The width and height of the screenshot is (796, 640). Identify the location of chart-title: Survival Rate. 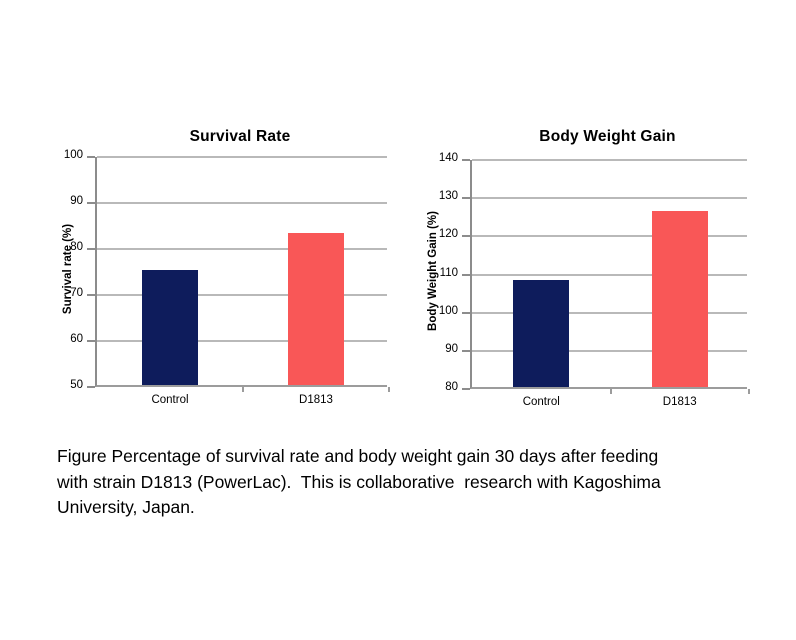
(240, 136).